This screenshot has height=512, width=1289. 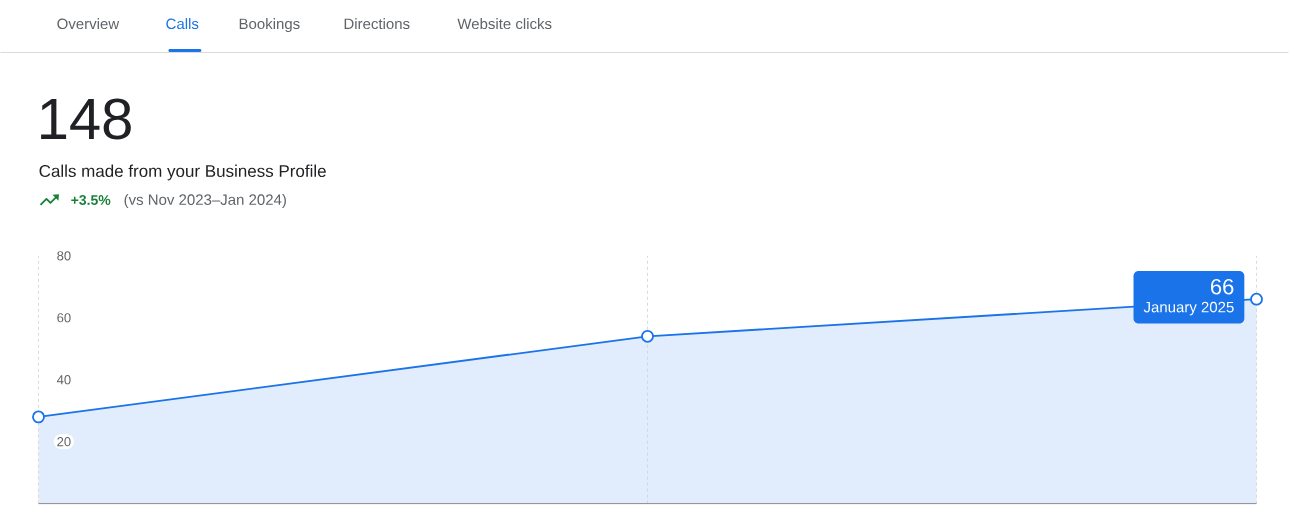 I want to click on y-tick-label: 80, so click(x=64, y=256).